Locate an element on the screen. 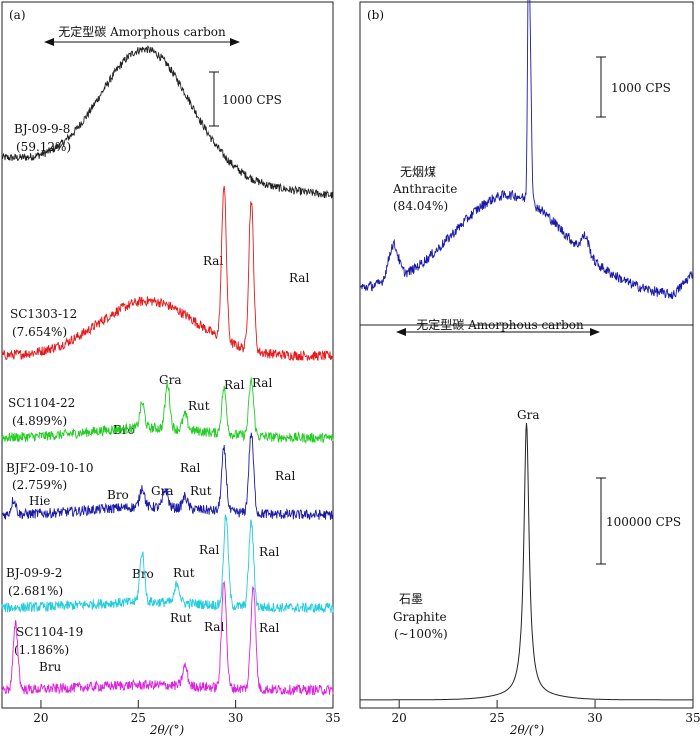  series-pct-sc110419: (1.186%) is located at coordinates (41, 650).